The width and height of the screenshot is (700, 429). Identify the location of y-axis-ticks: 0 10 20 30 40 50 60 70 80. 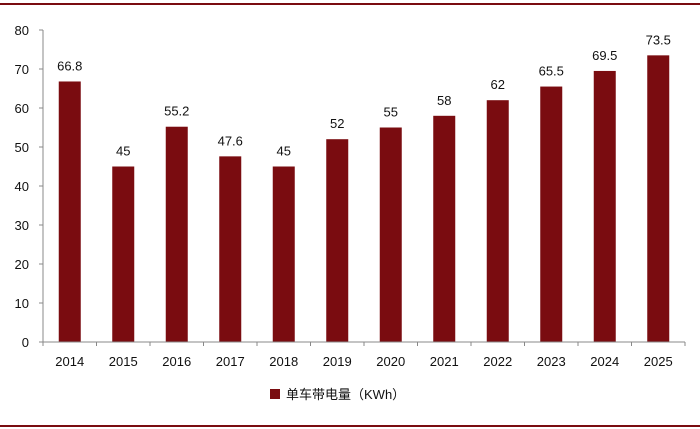
(29, 186).